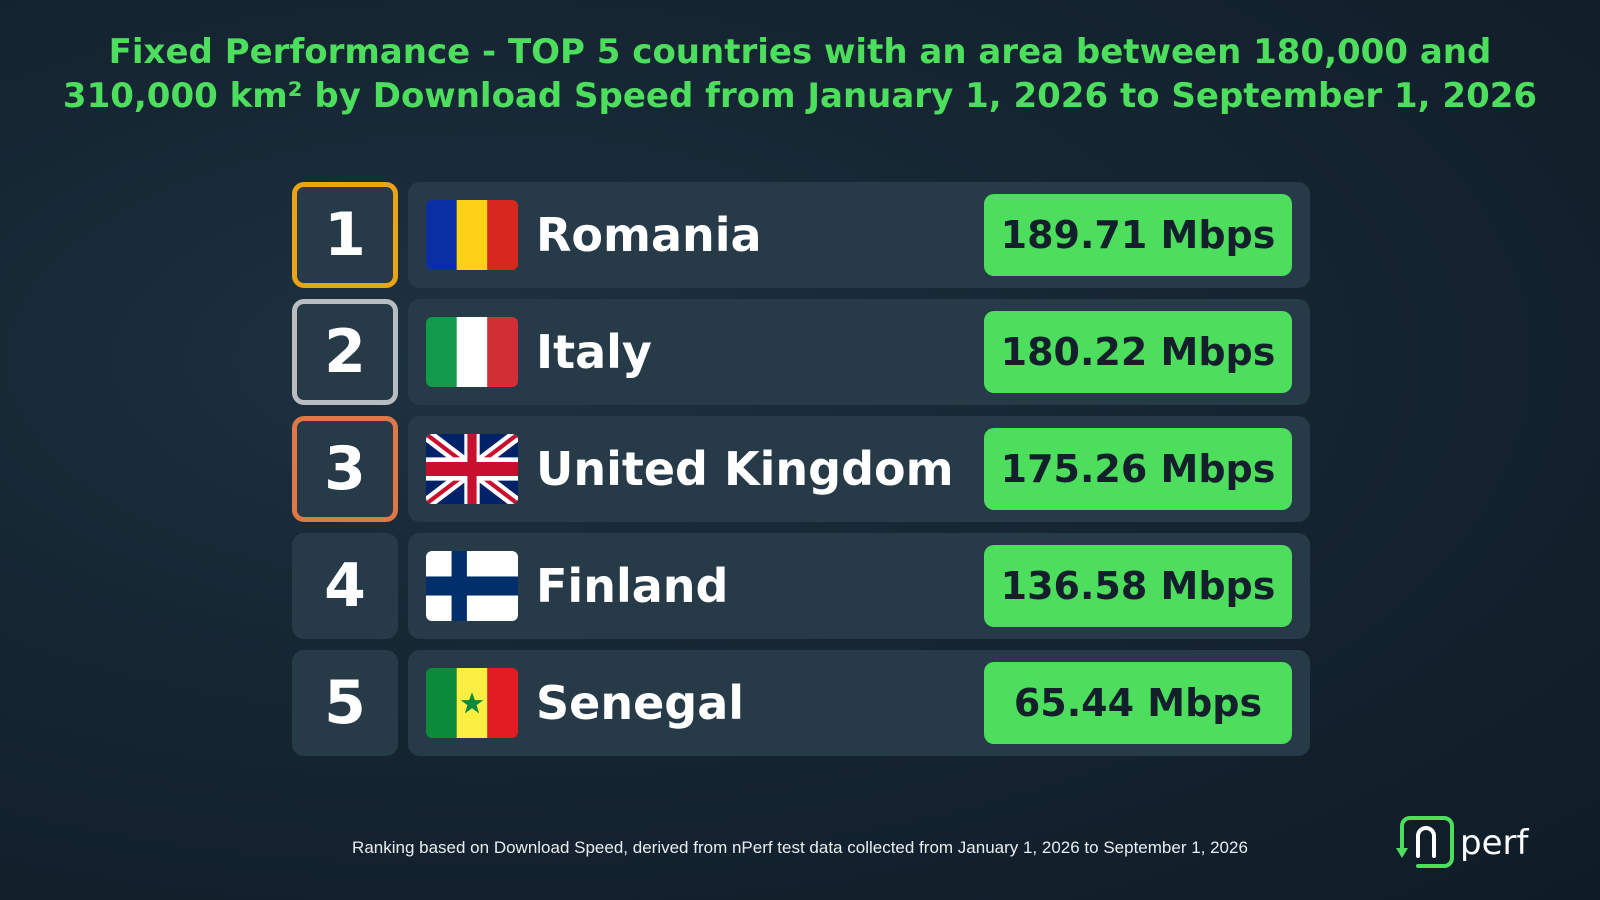 This screenshot has height=900, width=1600. I want to click on country-card: Romania 189.71 Mbps, so click(859, 235).